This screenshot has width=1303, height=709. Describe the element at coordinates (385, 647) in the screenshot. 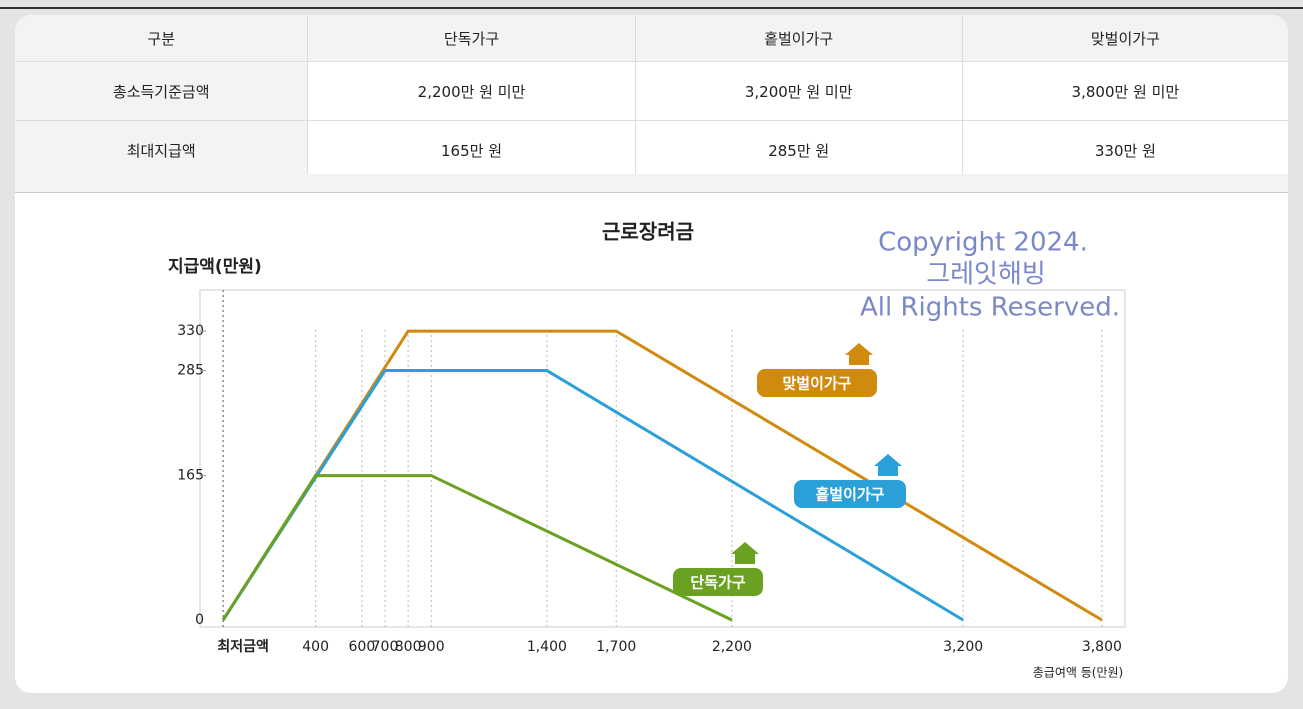

I see `x-tick-label: 700` at that location.